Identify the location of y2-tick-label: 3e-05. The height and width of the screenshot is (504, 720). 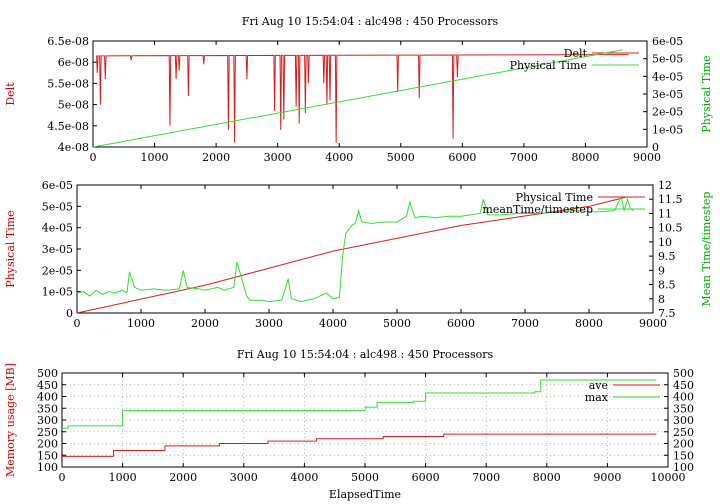
(667, 94).